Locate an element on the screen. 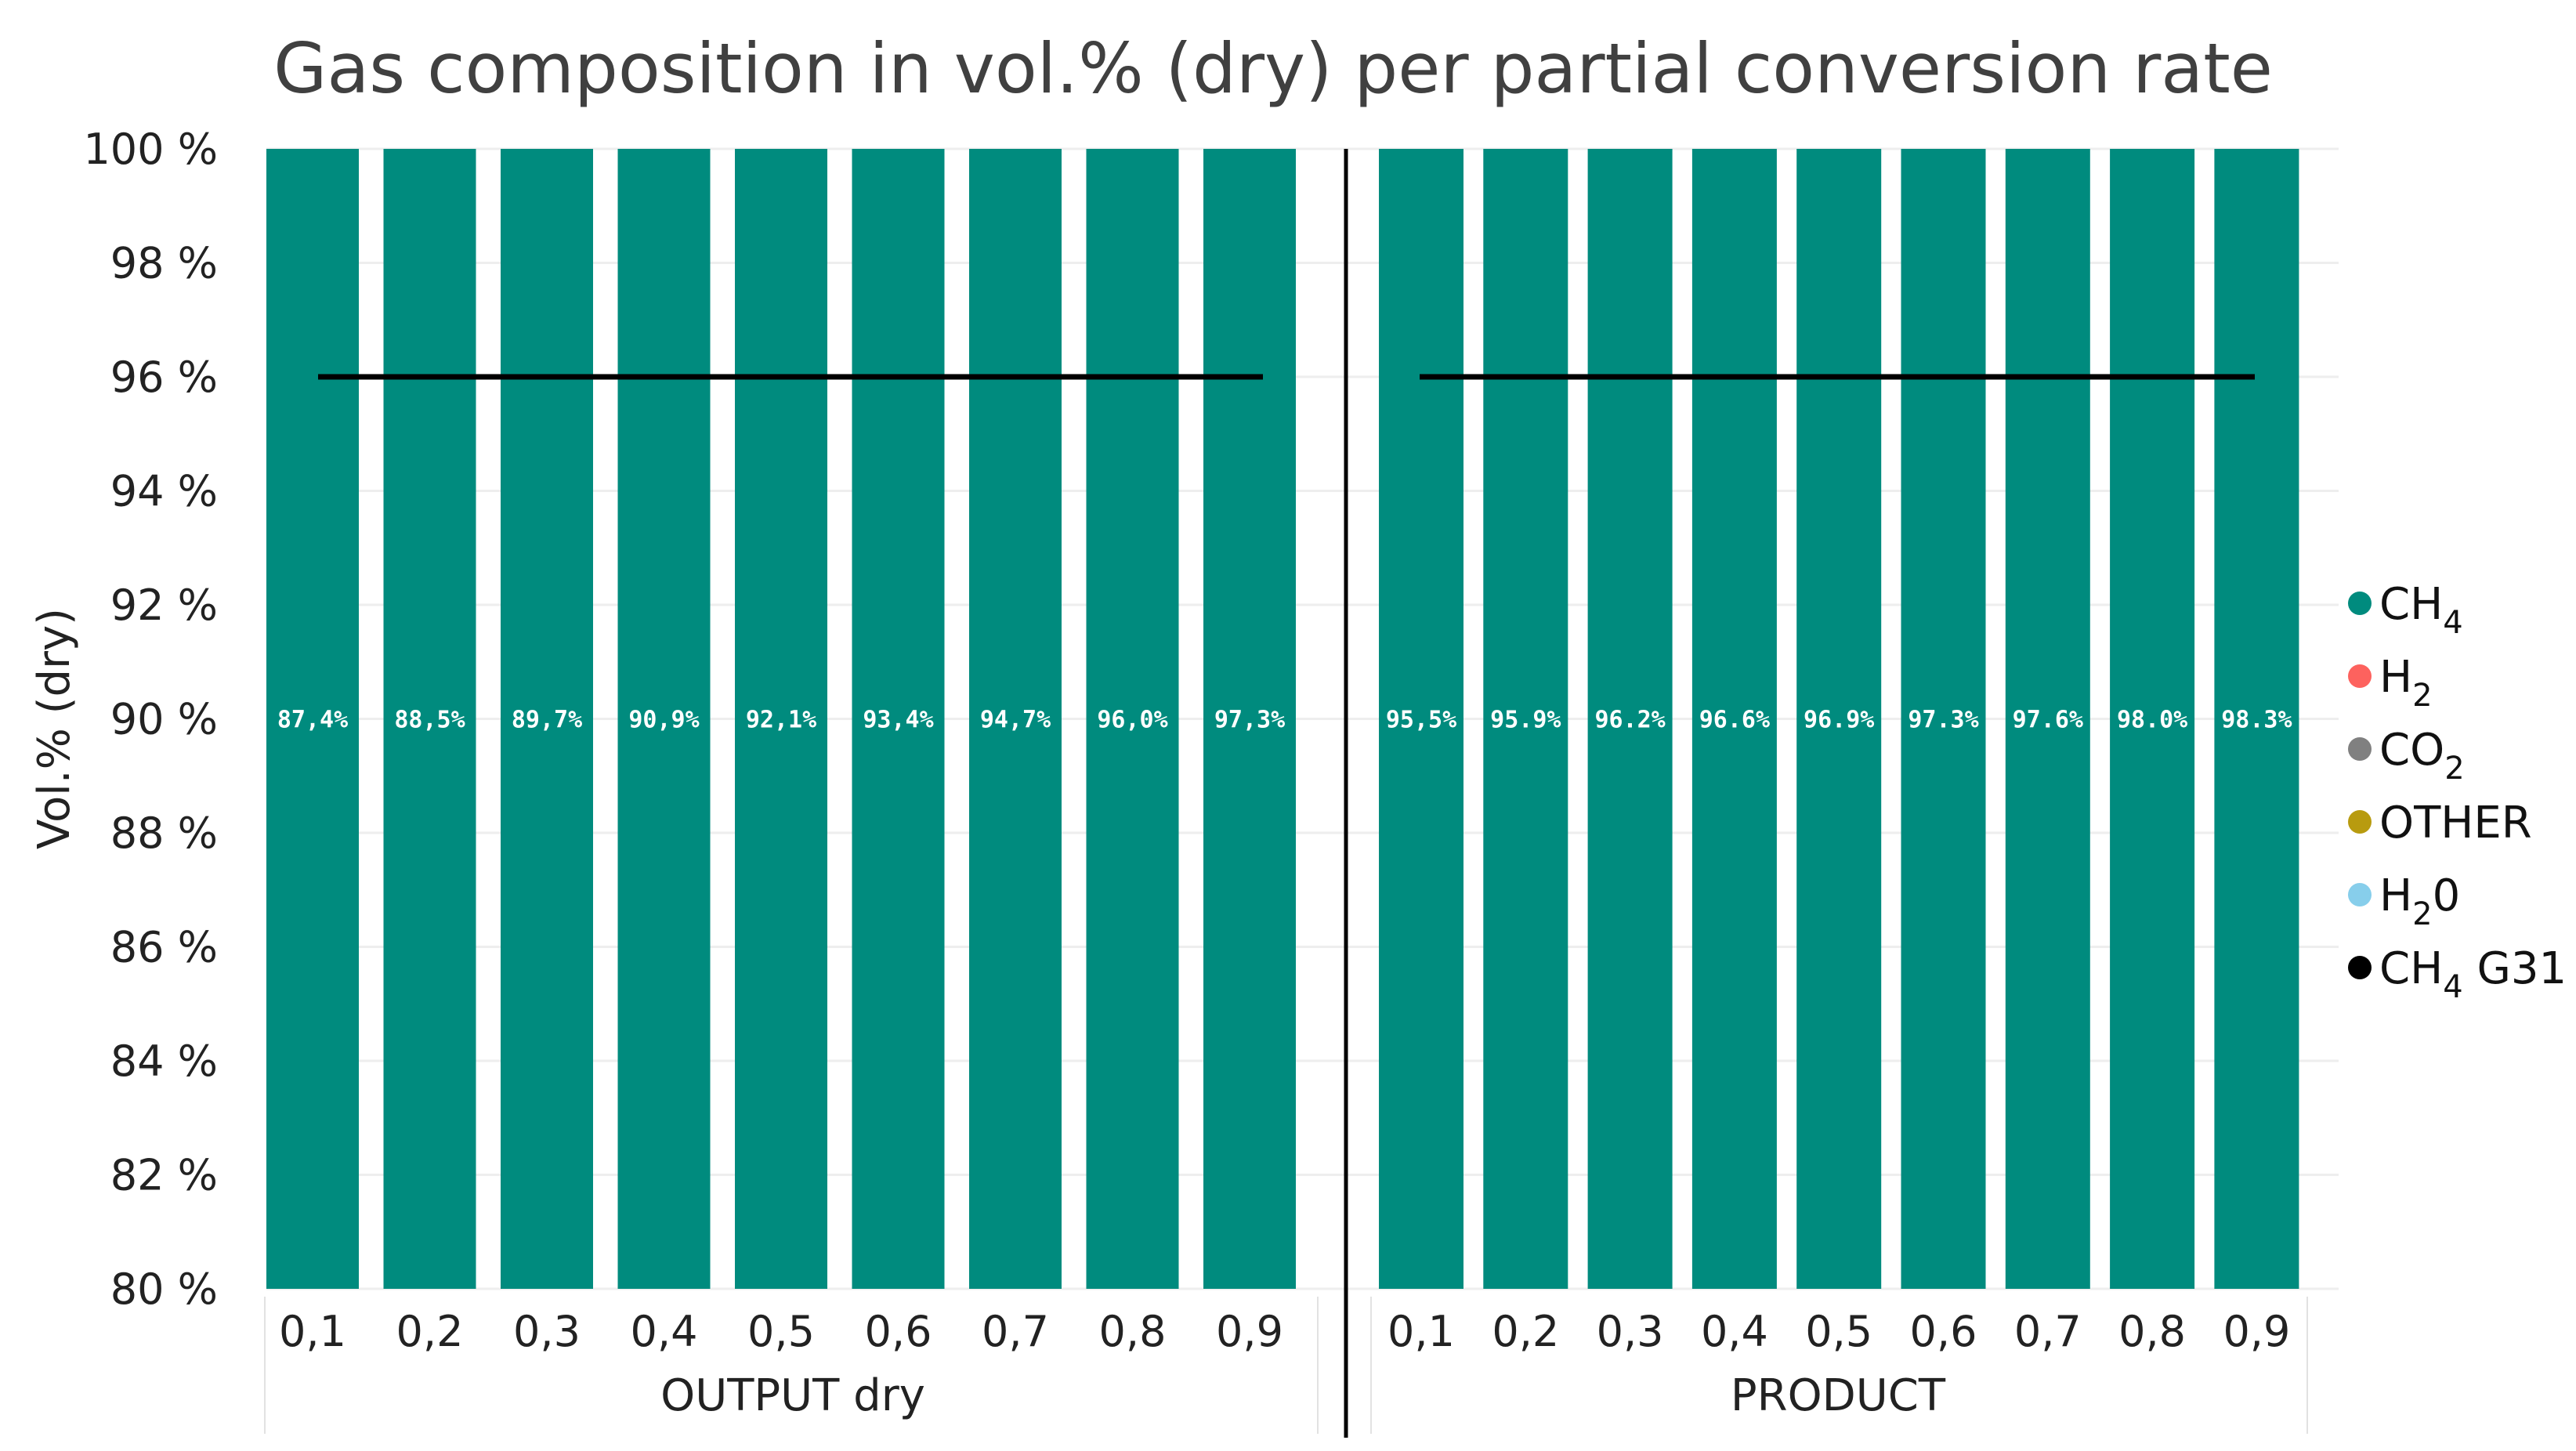  y-tick-label: 96 % is located at coordinates (164, 378).